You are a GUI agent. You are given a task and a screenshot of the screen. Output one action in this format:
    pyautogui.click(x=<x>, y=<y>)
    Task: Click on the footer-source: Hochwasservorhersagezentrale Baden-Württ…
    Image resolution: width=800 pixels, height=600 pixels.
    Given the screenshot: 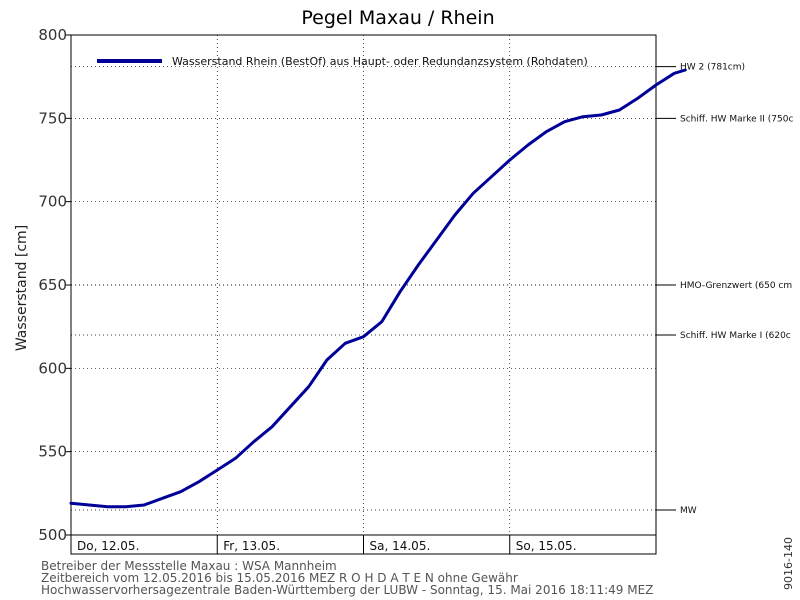 What is the action you would take?
    pyautogui.click(x=347, y=590)
    